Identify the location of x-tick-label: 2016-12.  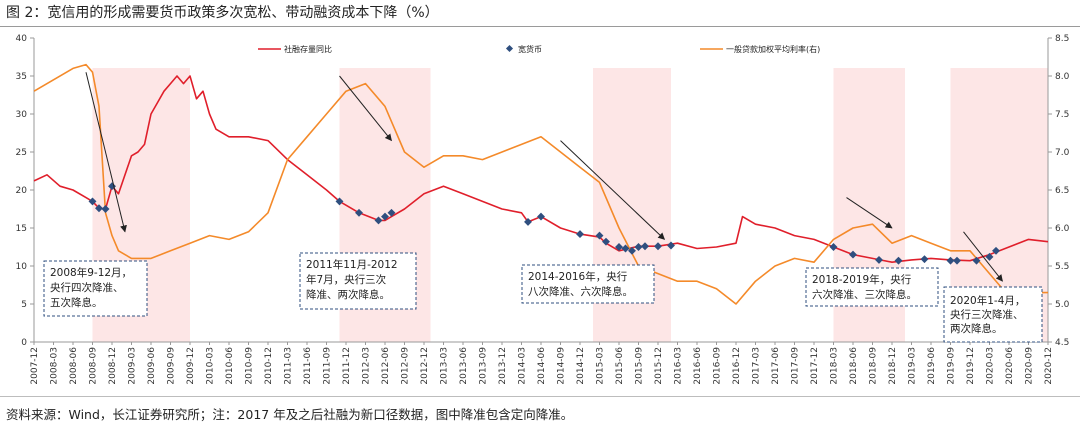
(737, 366).